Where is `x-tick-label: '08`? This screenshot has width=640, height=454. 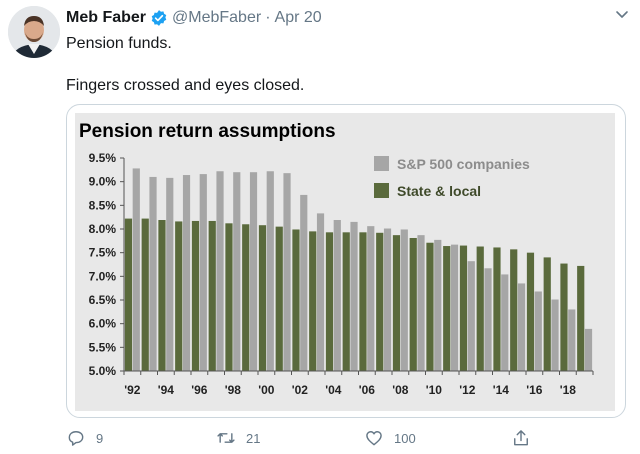 x-tick-label: '08 is located at coordinates (400, 390).